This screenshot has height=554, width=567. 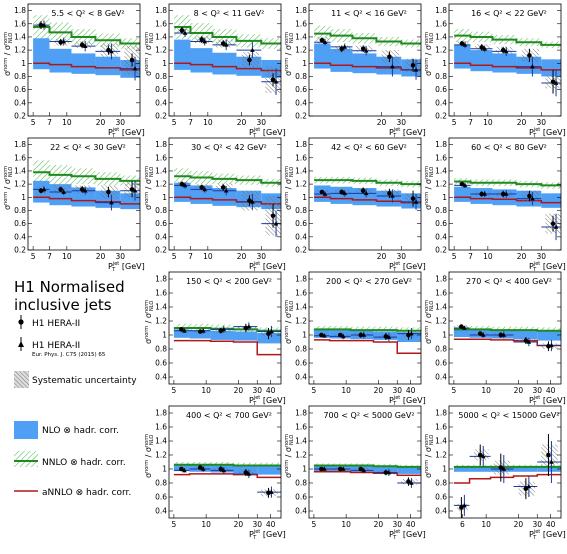 What do you see at coordinates (80, 431) in the screenshot?
I see `legend-label-nlo: NLO ⊗ hadr. corr.` at bounding box center [80, 431].